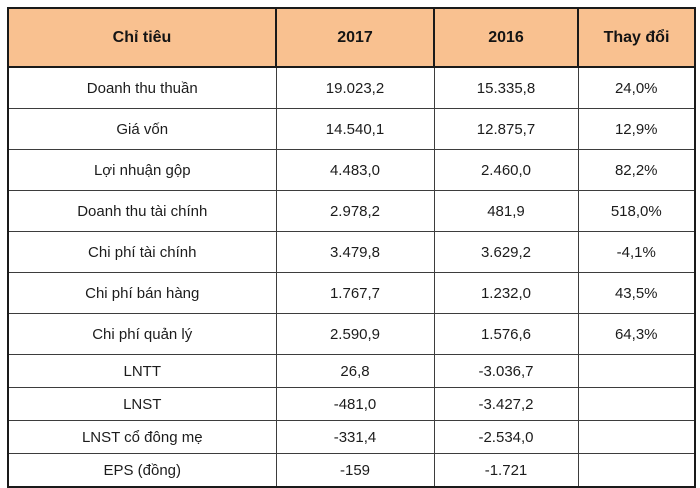  I want to click on row-label: Giá vốn, so click(142, 129).